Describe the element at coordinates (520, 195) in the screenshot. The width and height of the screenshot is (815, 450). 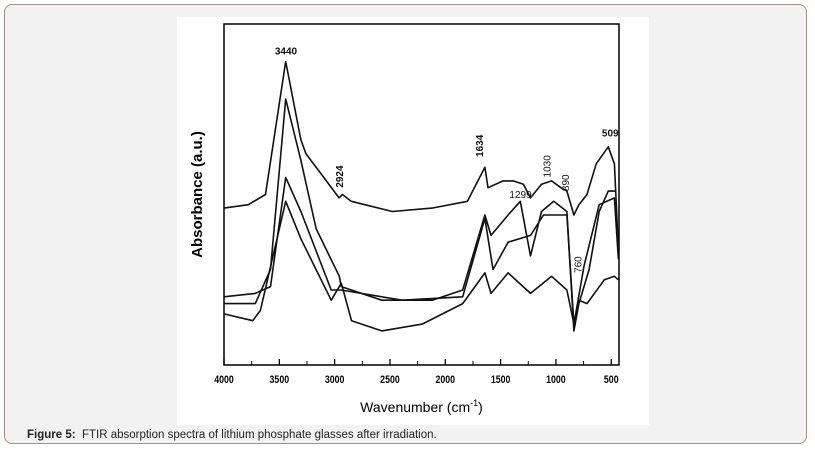
I see `peak-annotation: 1299` at that location.